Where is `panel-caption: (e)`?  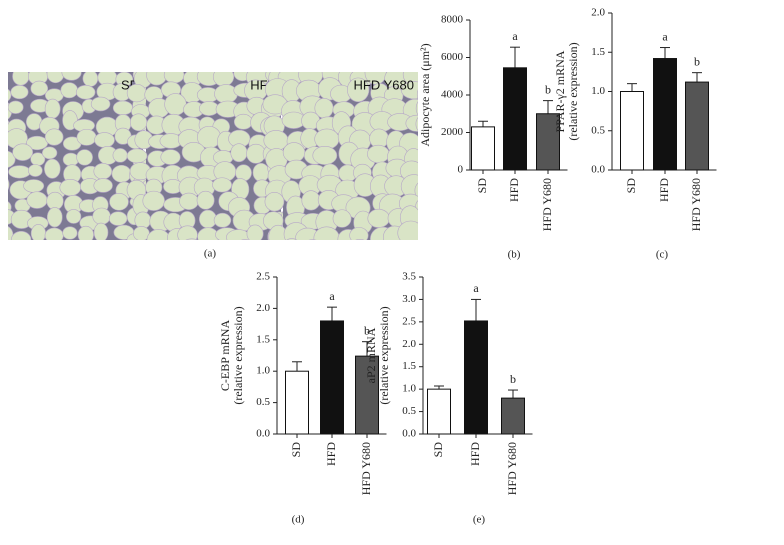
panel-caption: (e) is located at coordinates (479, 520).